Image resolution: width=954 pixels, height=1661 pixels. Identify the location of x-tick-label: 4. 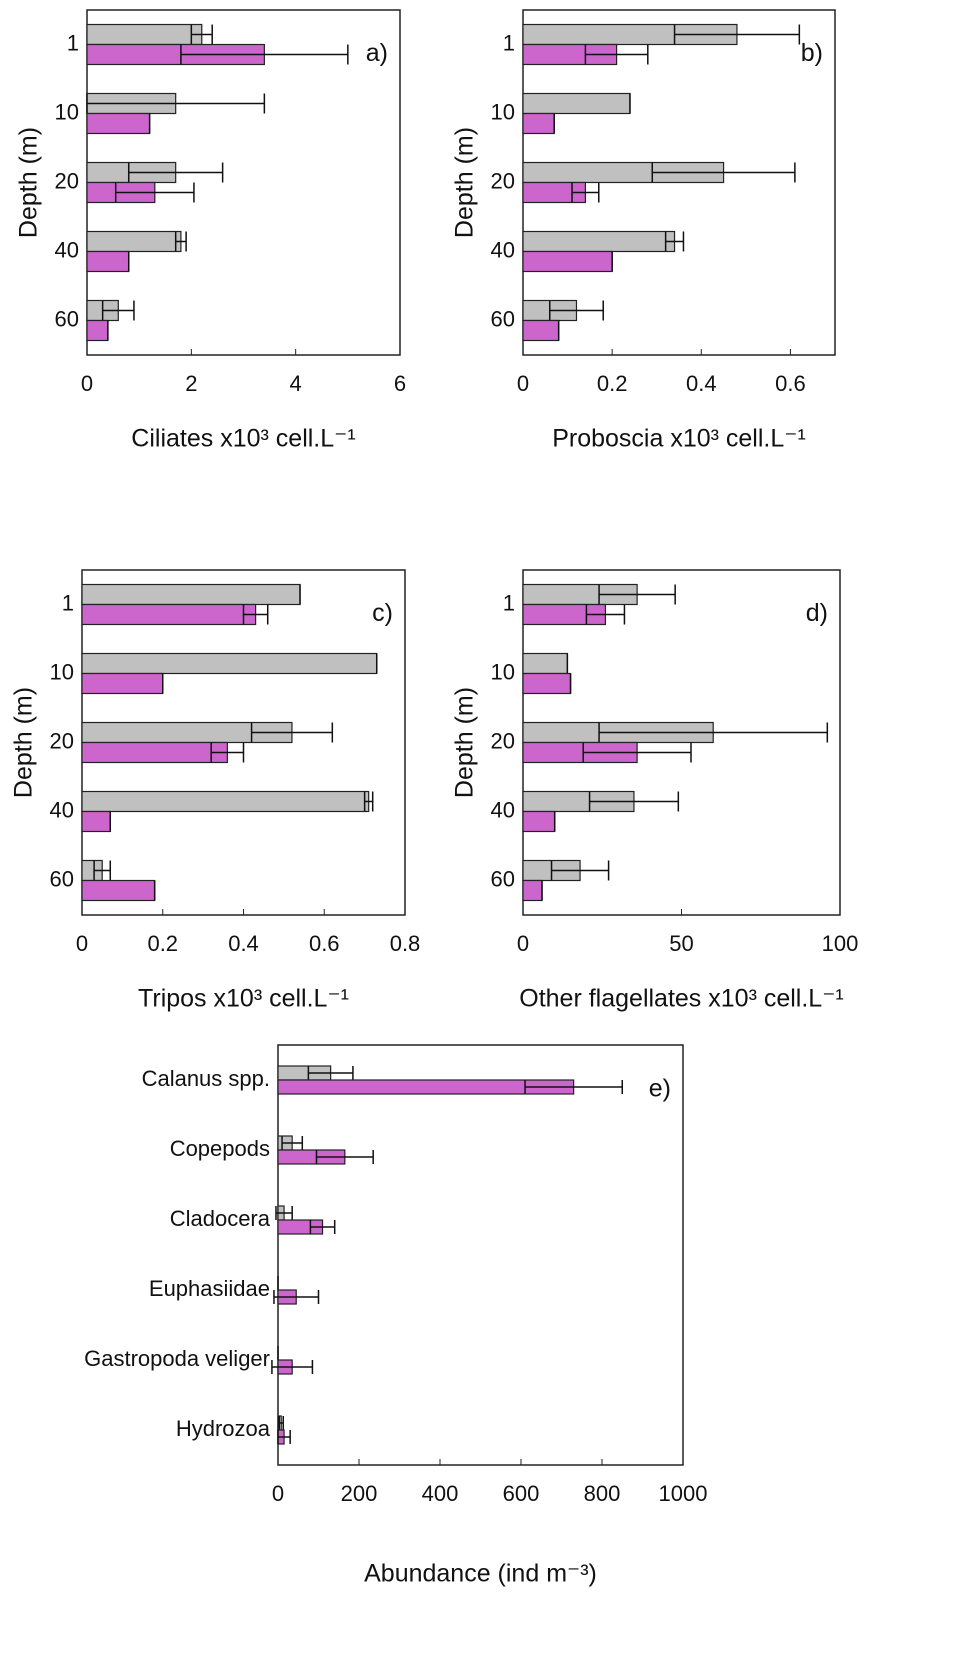
(296, 383).